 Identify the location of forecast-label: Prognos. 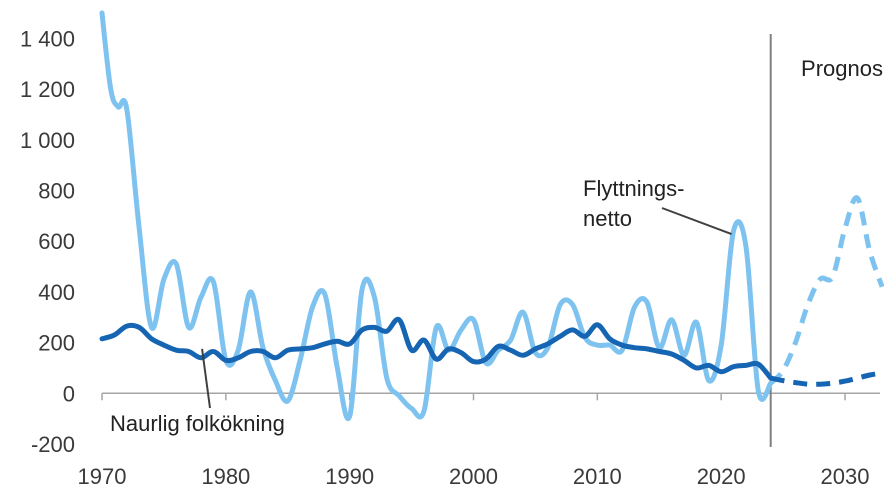
(842, 68).